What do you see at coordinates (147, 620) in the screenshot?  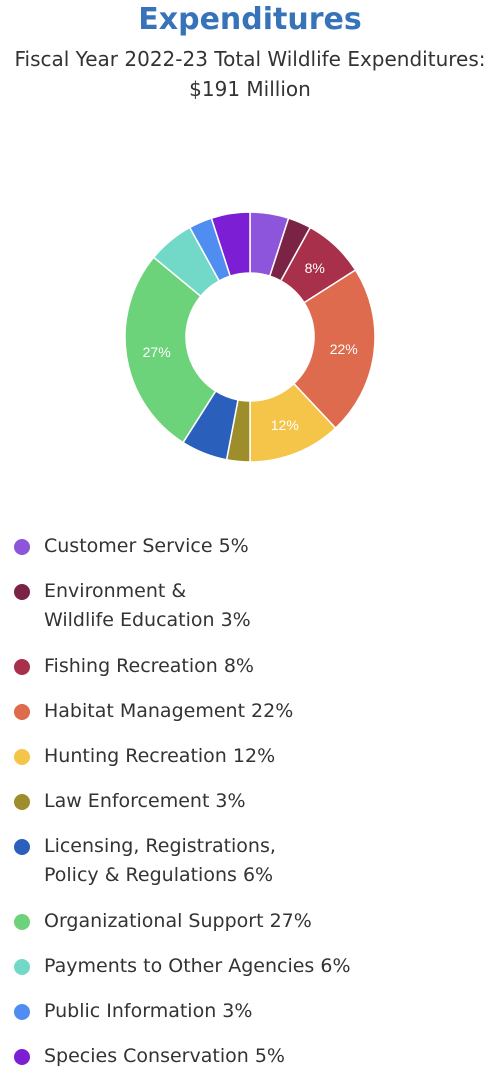 I see `legend-label: Wildlife Education 3%` at bounding box center [147, 620].